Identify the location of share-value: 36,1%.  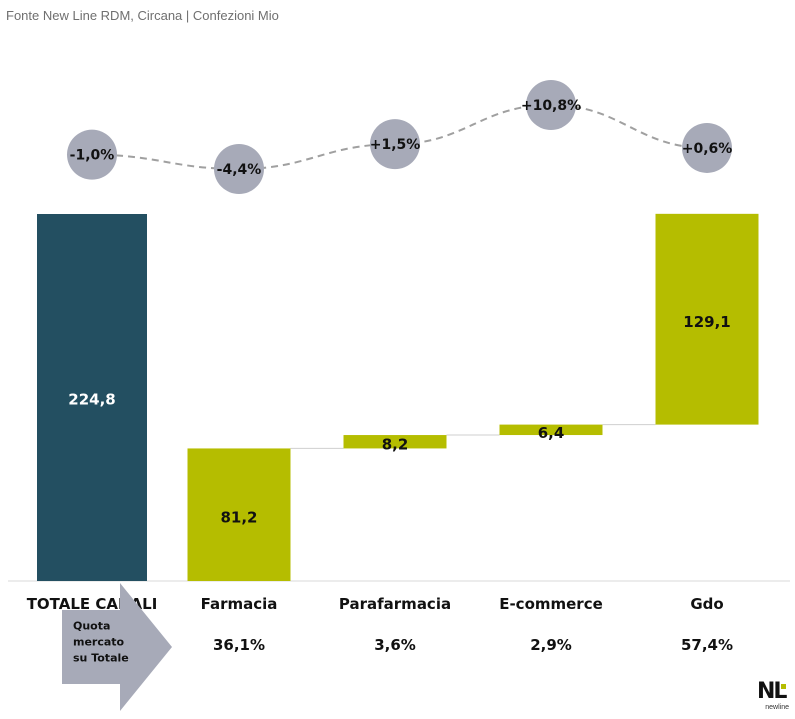
(239, 645).